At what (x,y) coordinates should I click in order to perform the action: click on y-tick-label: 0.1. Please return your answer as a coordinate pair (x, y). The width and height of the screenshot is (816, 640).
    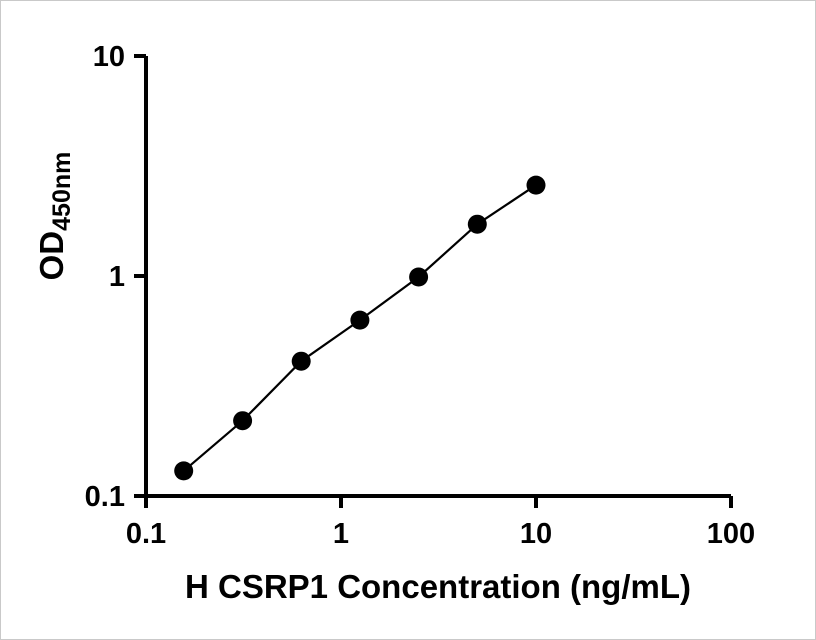
    Looking at the image, I should click on (105, 497).